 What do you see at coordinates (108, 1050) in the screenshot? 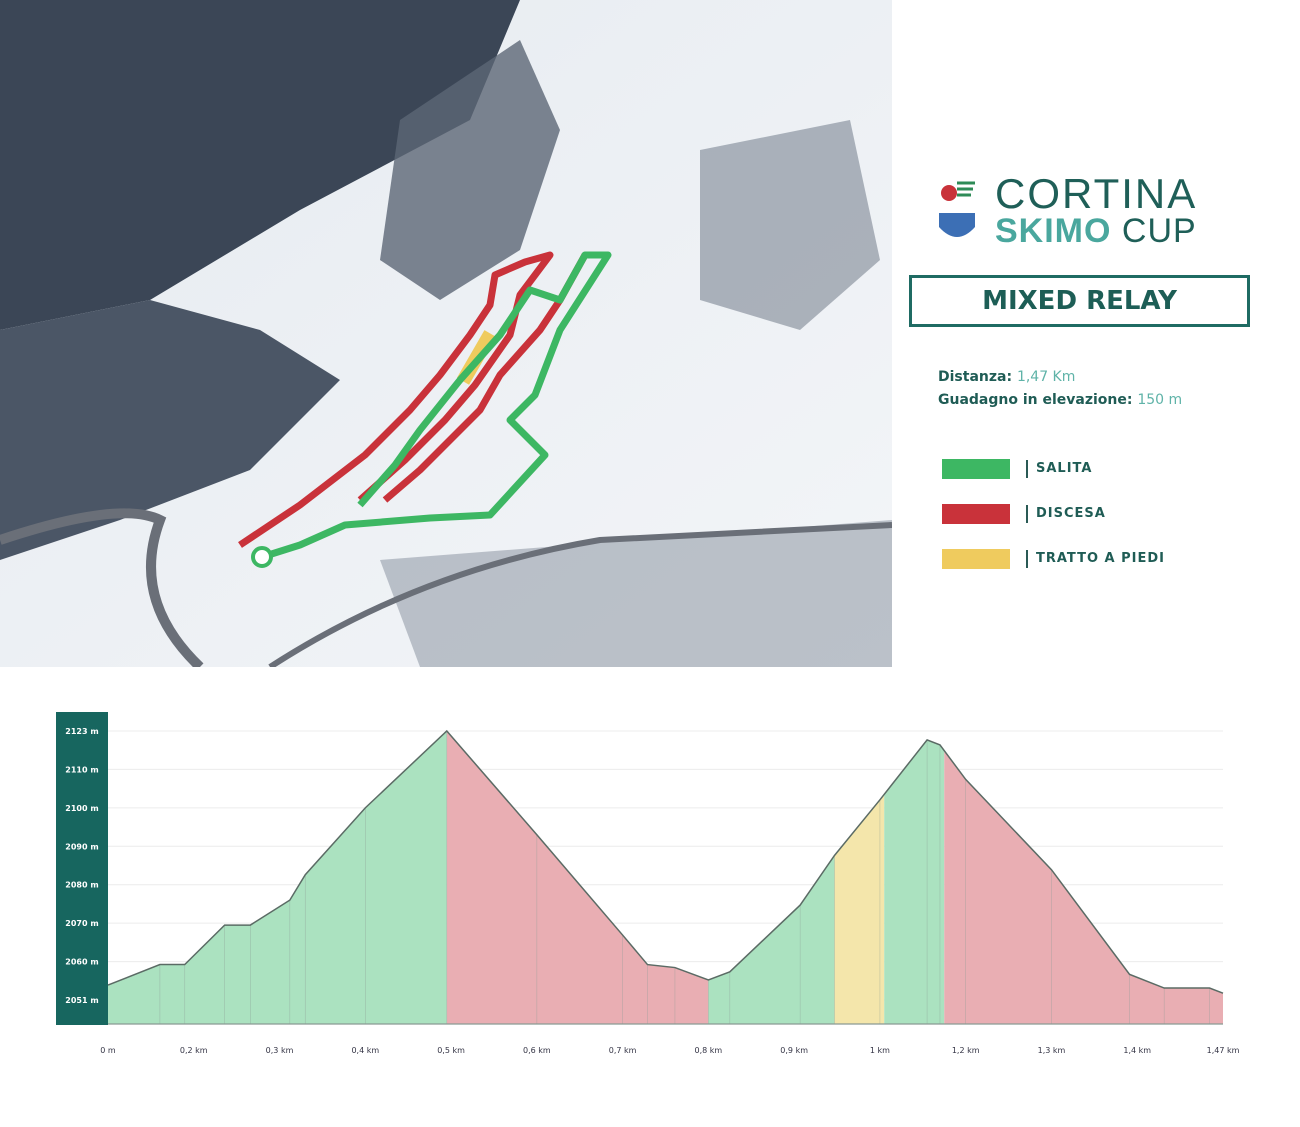
I see `x-tick-label: 0 m` at bounding box center [108, 1050].